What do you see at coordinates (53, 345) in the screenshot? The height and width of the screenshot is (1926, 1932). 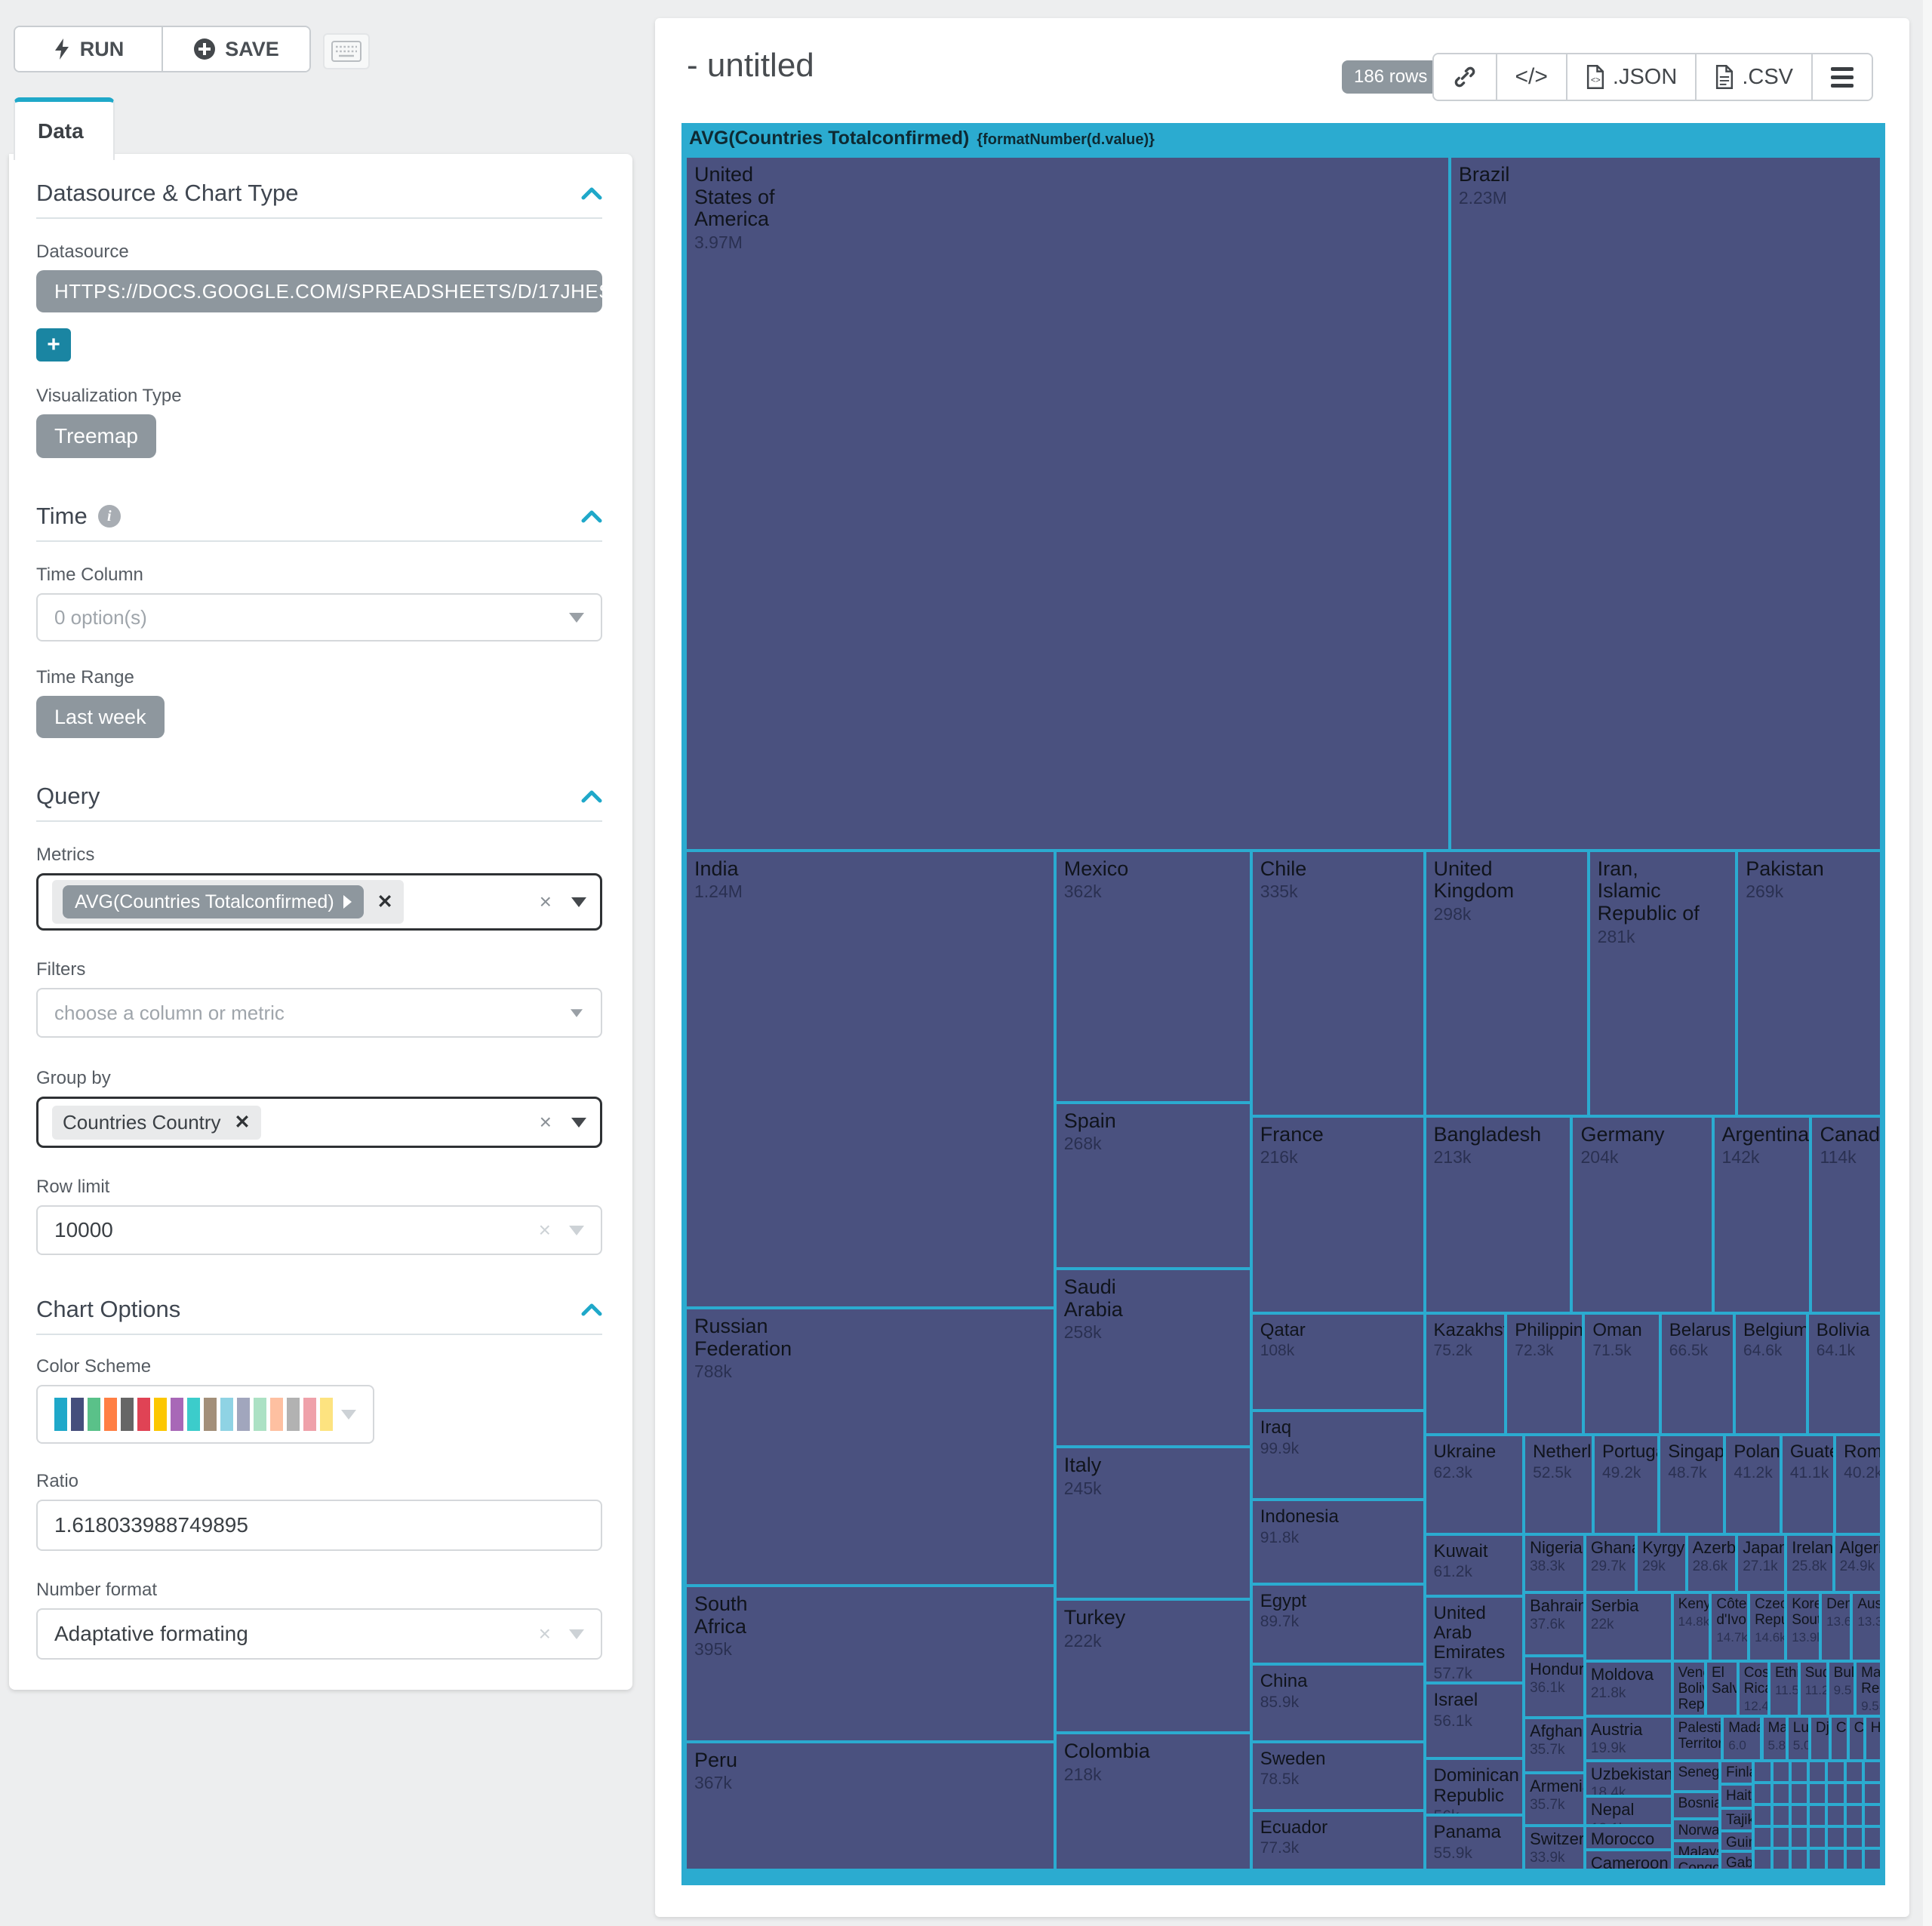 I see `add-datasource-button: +` at bounding box center [53, 345].